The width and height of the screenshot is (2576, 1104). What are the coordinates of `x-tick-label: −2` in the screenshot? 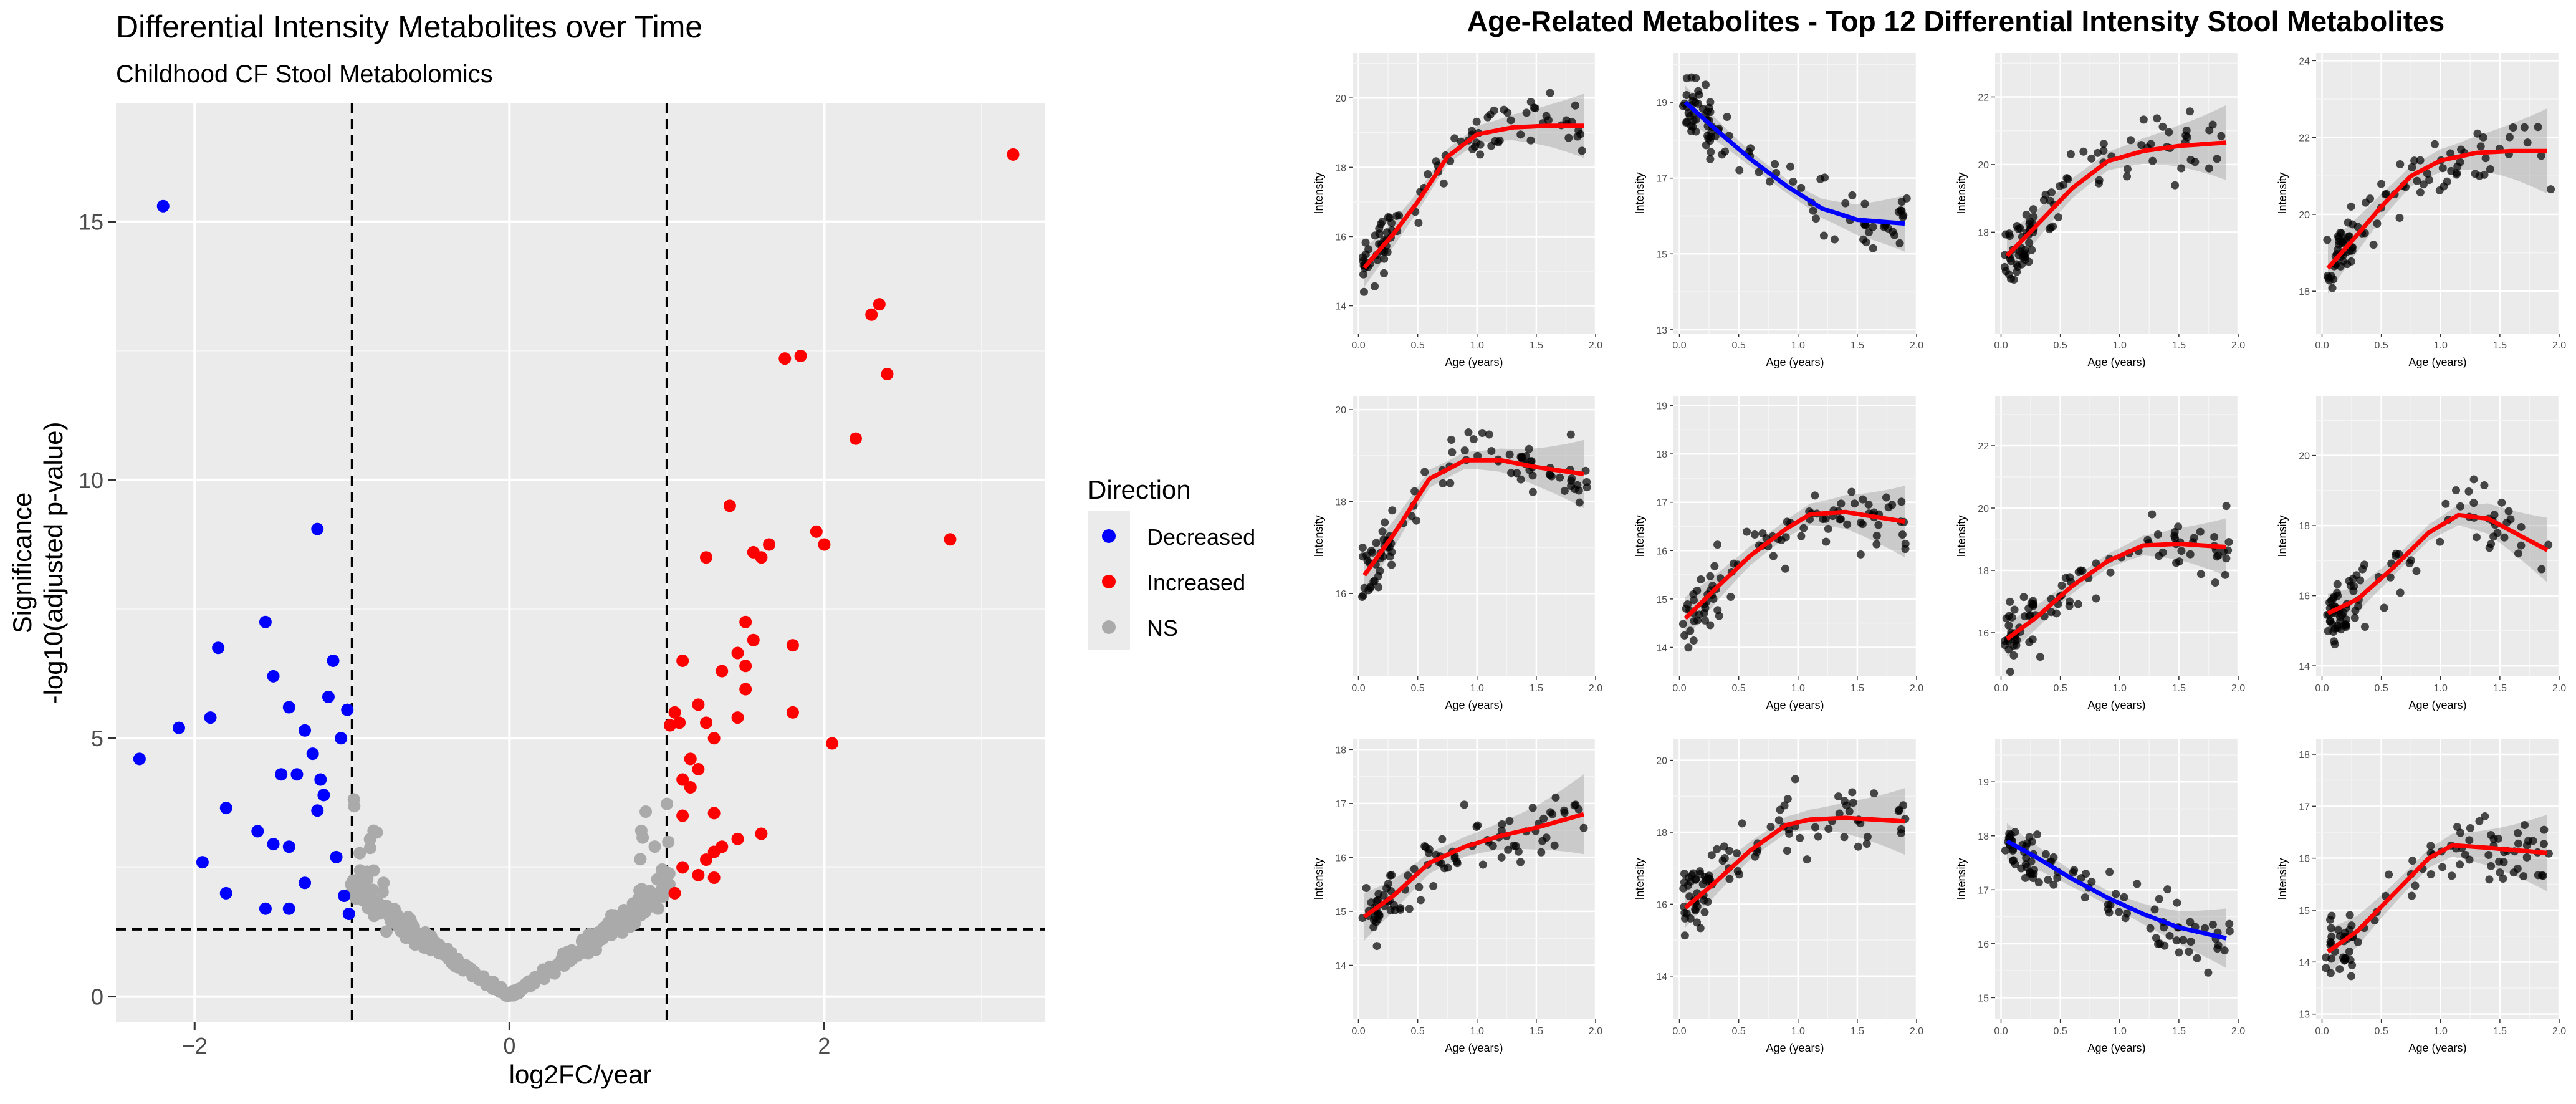 It's located at (195, 1045).